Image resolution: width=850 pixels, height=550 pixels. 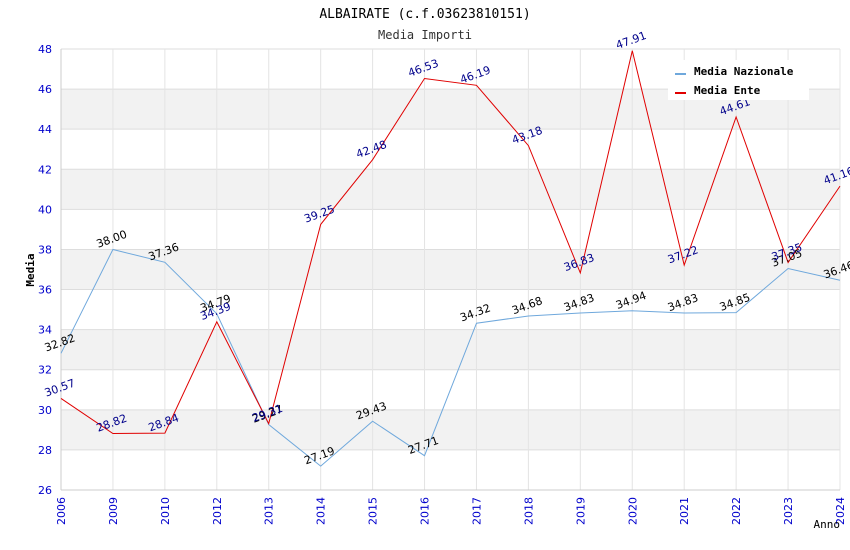 What do you see at coordinates (30, 269) in the screenshot?
I see `y-axis-title: Media` at bounding box center [30, 269].